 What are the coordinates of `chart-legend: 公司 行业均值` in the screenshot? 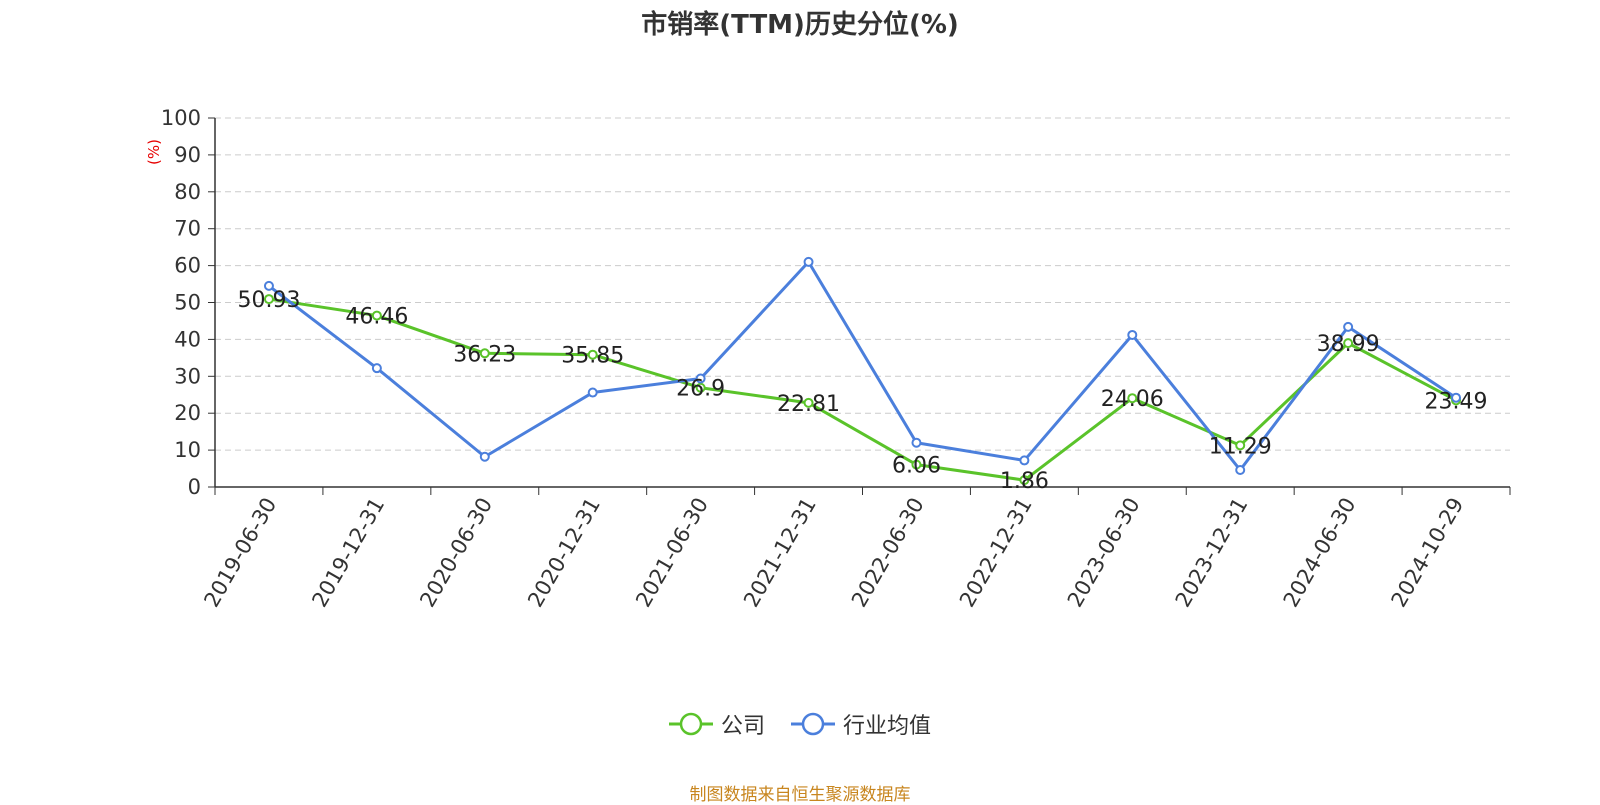 It's located at (800, 724).